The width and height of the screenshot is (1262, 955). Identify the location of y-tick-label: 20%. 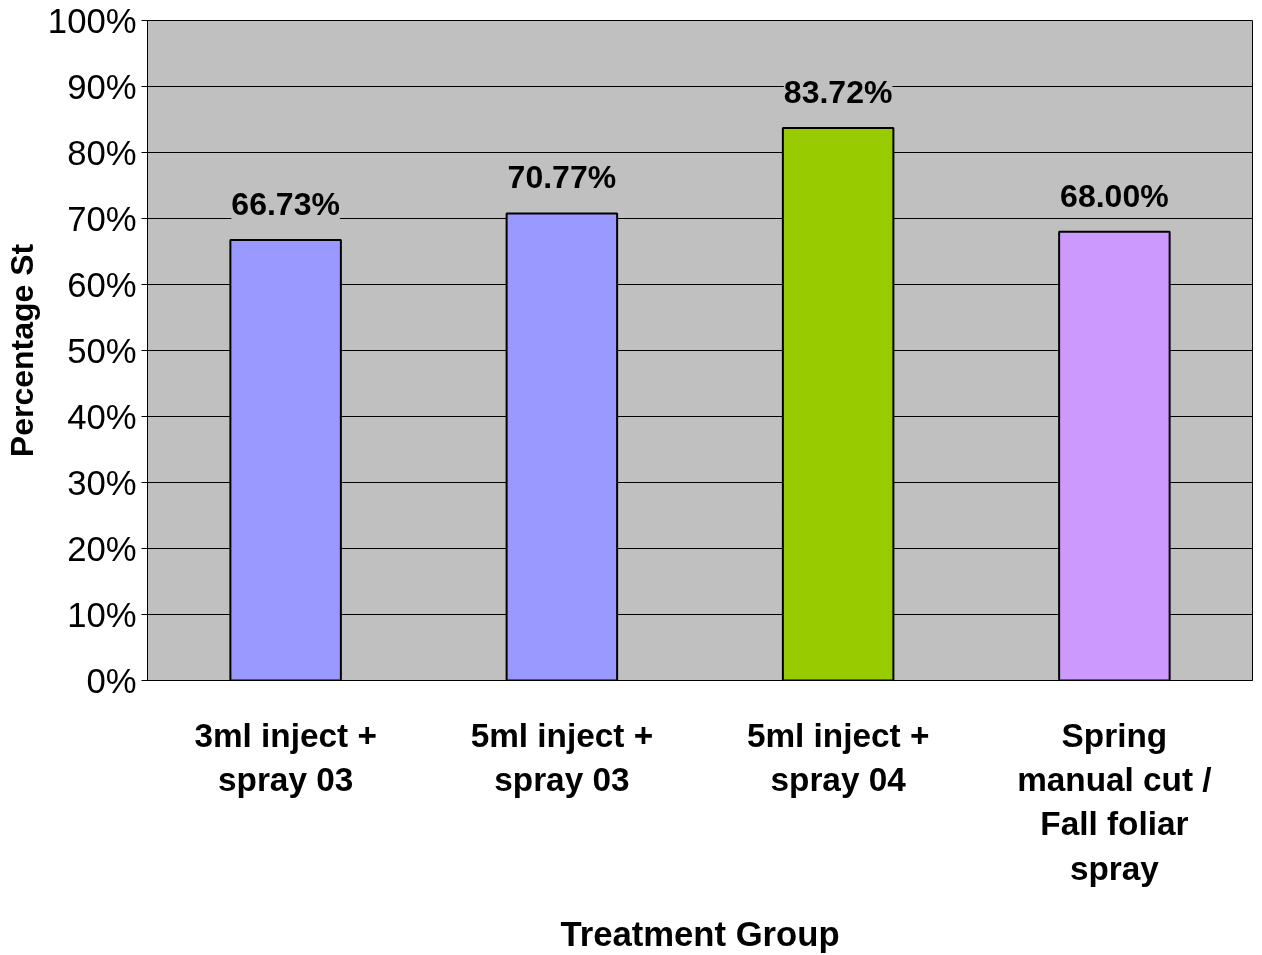
(102, 548).